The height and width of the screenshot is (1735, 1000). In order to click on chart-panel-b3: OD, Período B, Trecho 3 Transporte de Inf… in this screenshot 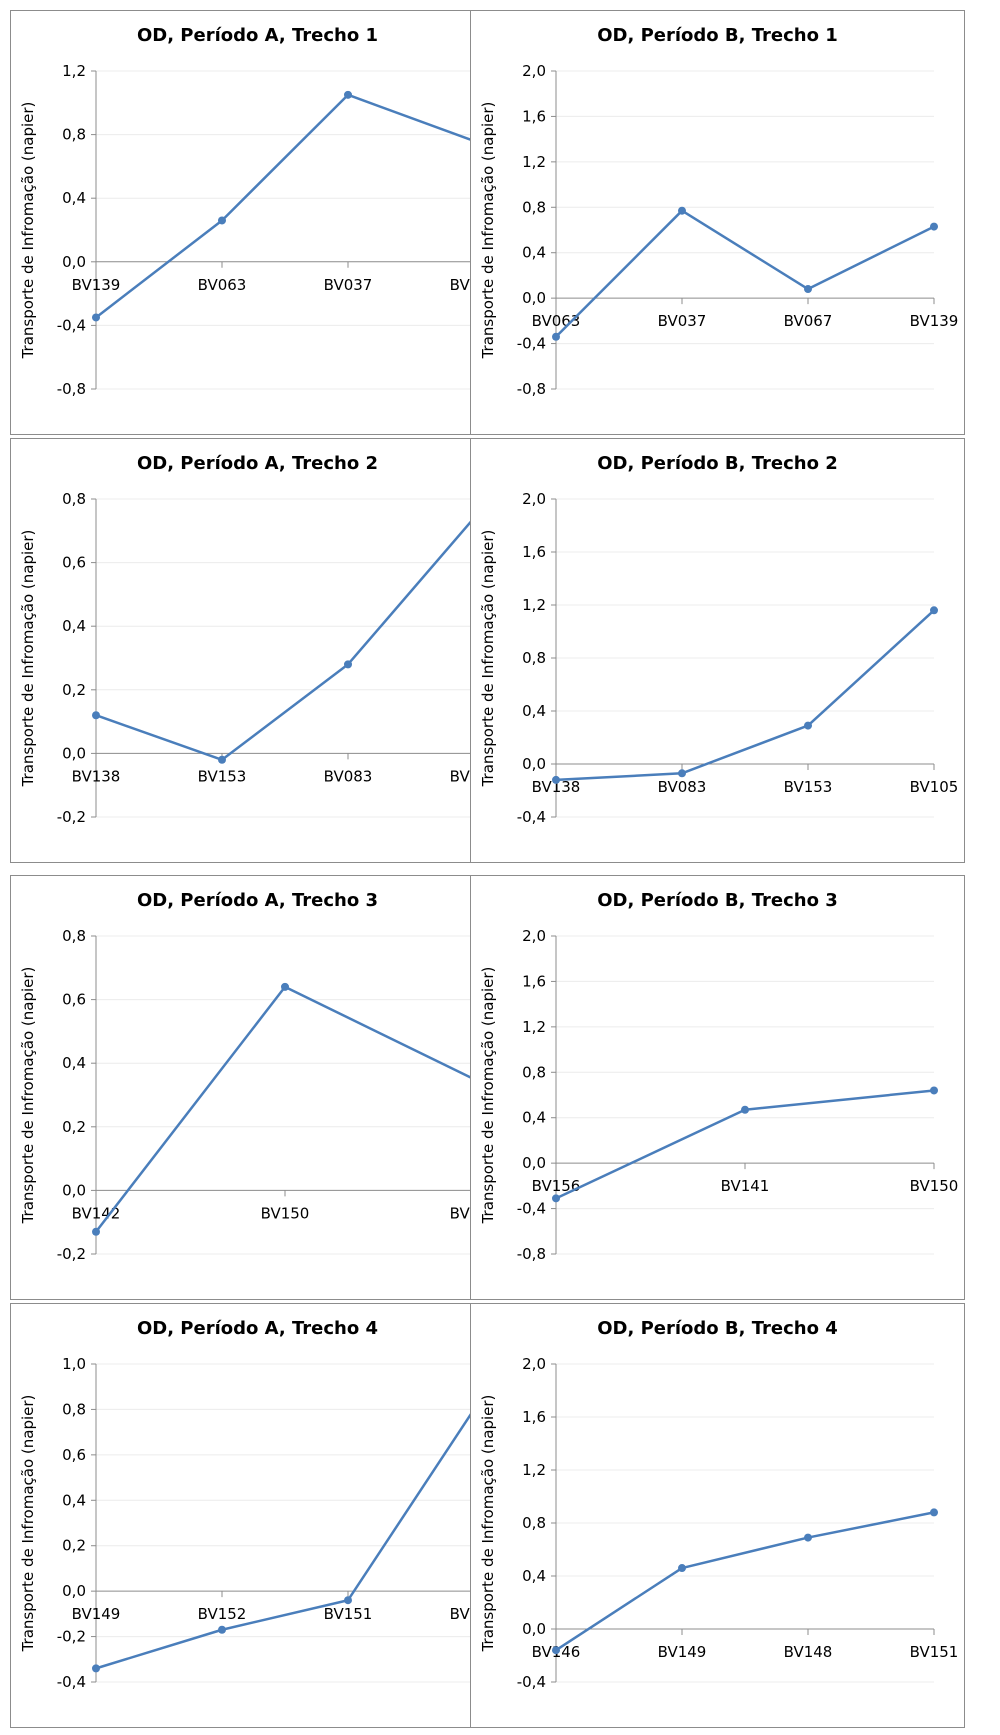, I will do `click(717, 1087)`.